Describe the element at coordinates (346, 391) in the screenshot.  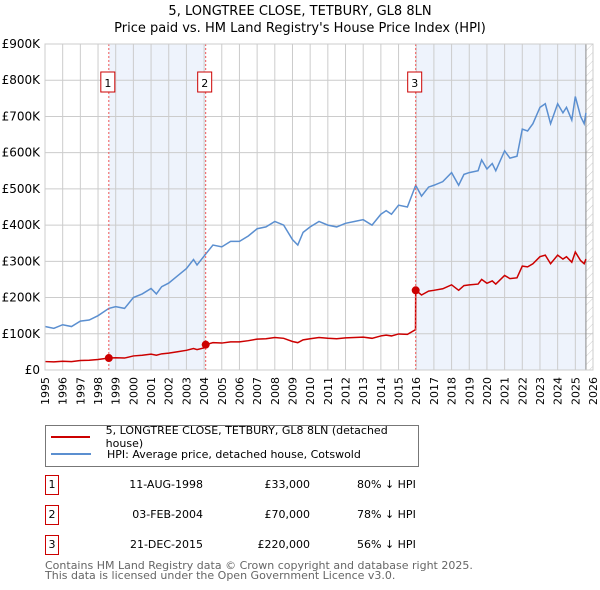
I see `x-tick-label: 2012` at that location.